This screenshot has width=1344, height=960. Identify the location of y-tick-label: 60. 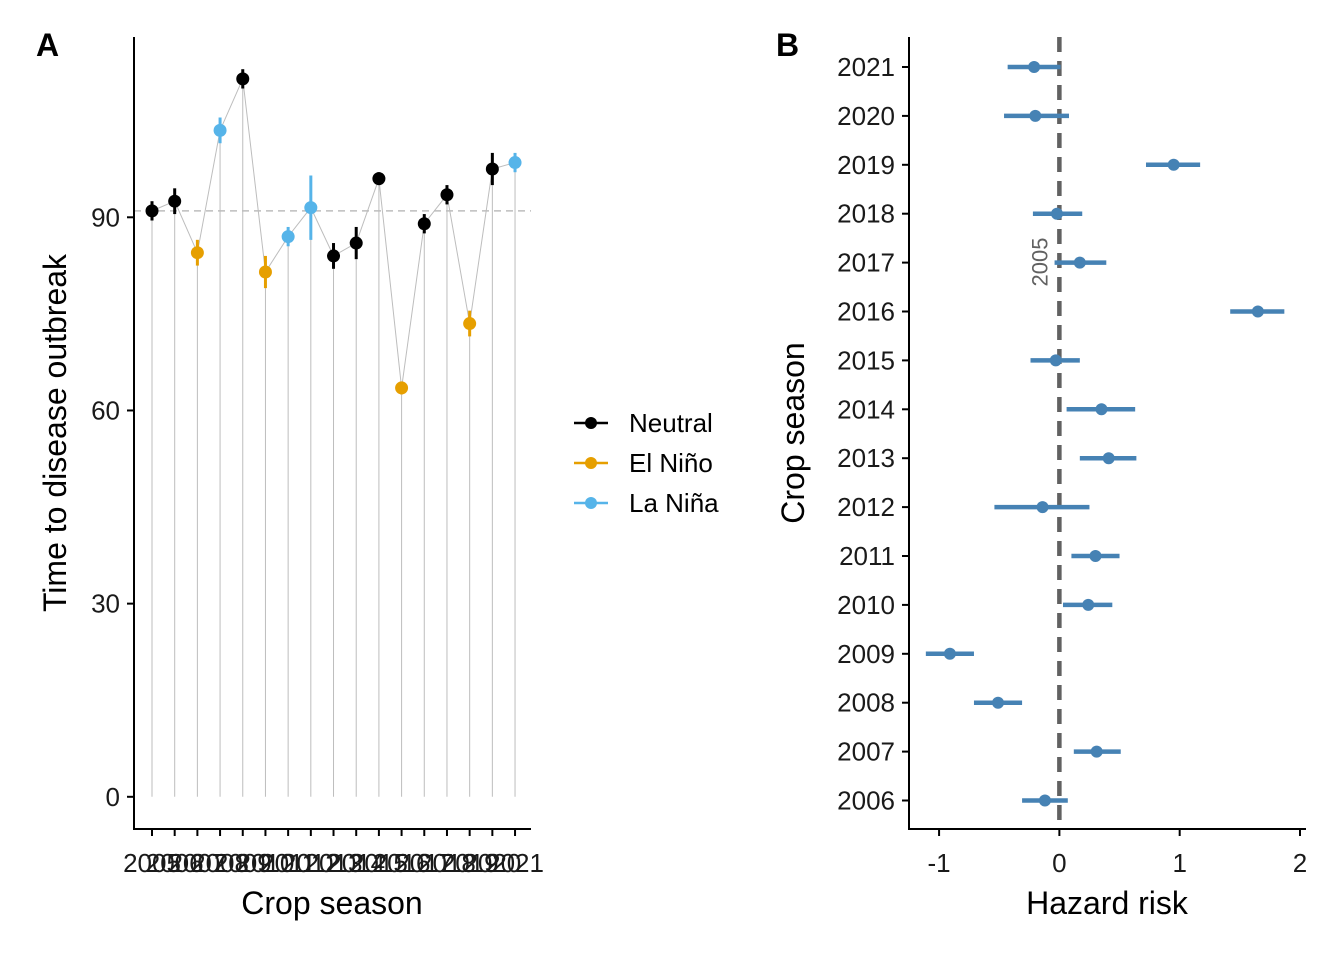
(105, 410).